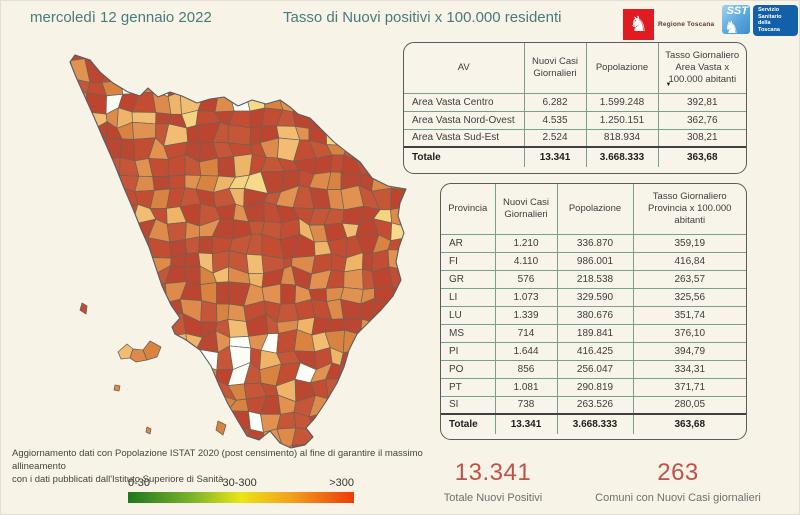 The image size is (800, 515). I want to click on col-header-provincia: Provincia, so click(468, 209).